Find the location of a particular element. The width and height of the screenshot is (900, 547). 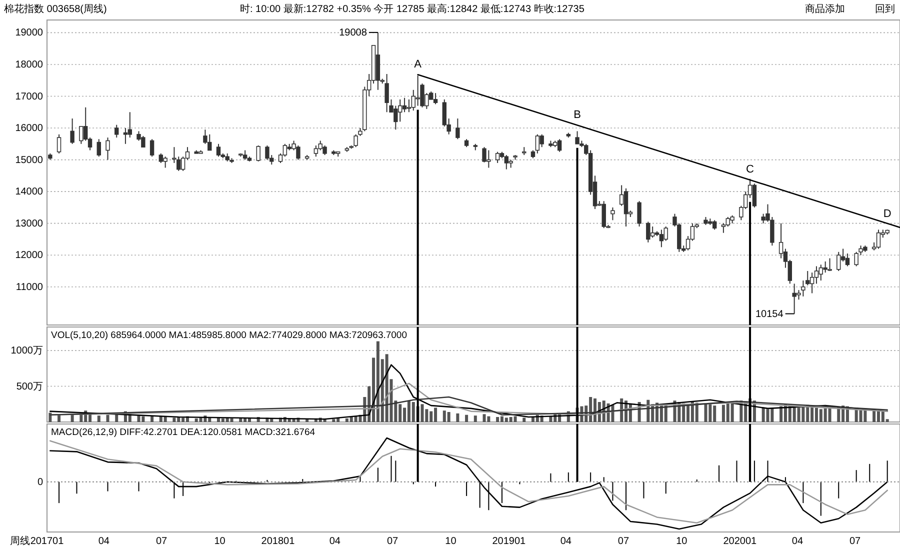

x-axis-title: 周线 is located at coordinates (20, 540).